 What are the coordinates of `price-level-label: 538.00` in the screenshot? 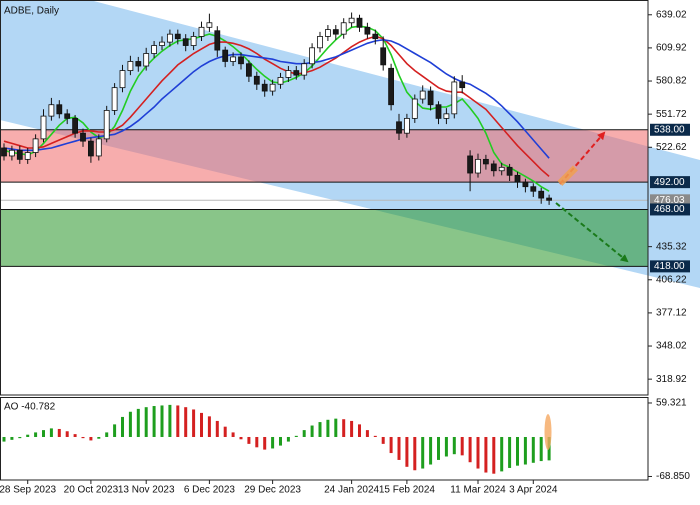 It's located at (669, 129).